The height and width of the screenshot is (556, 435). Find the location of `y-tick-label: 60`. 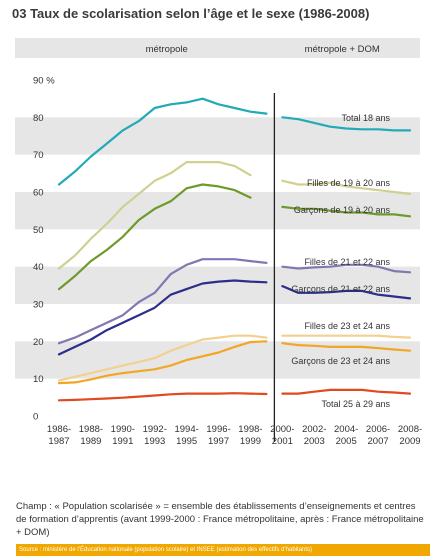

y-tick-label: 60 is located at coordinates (38, 193).